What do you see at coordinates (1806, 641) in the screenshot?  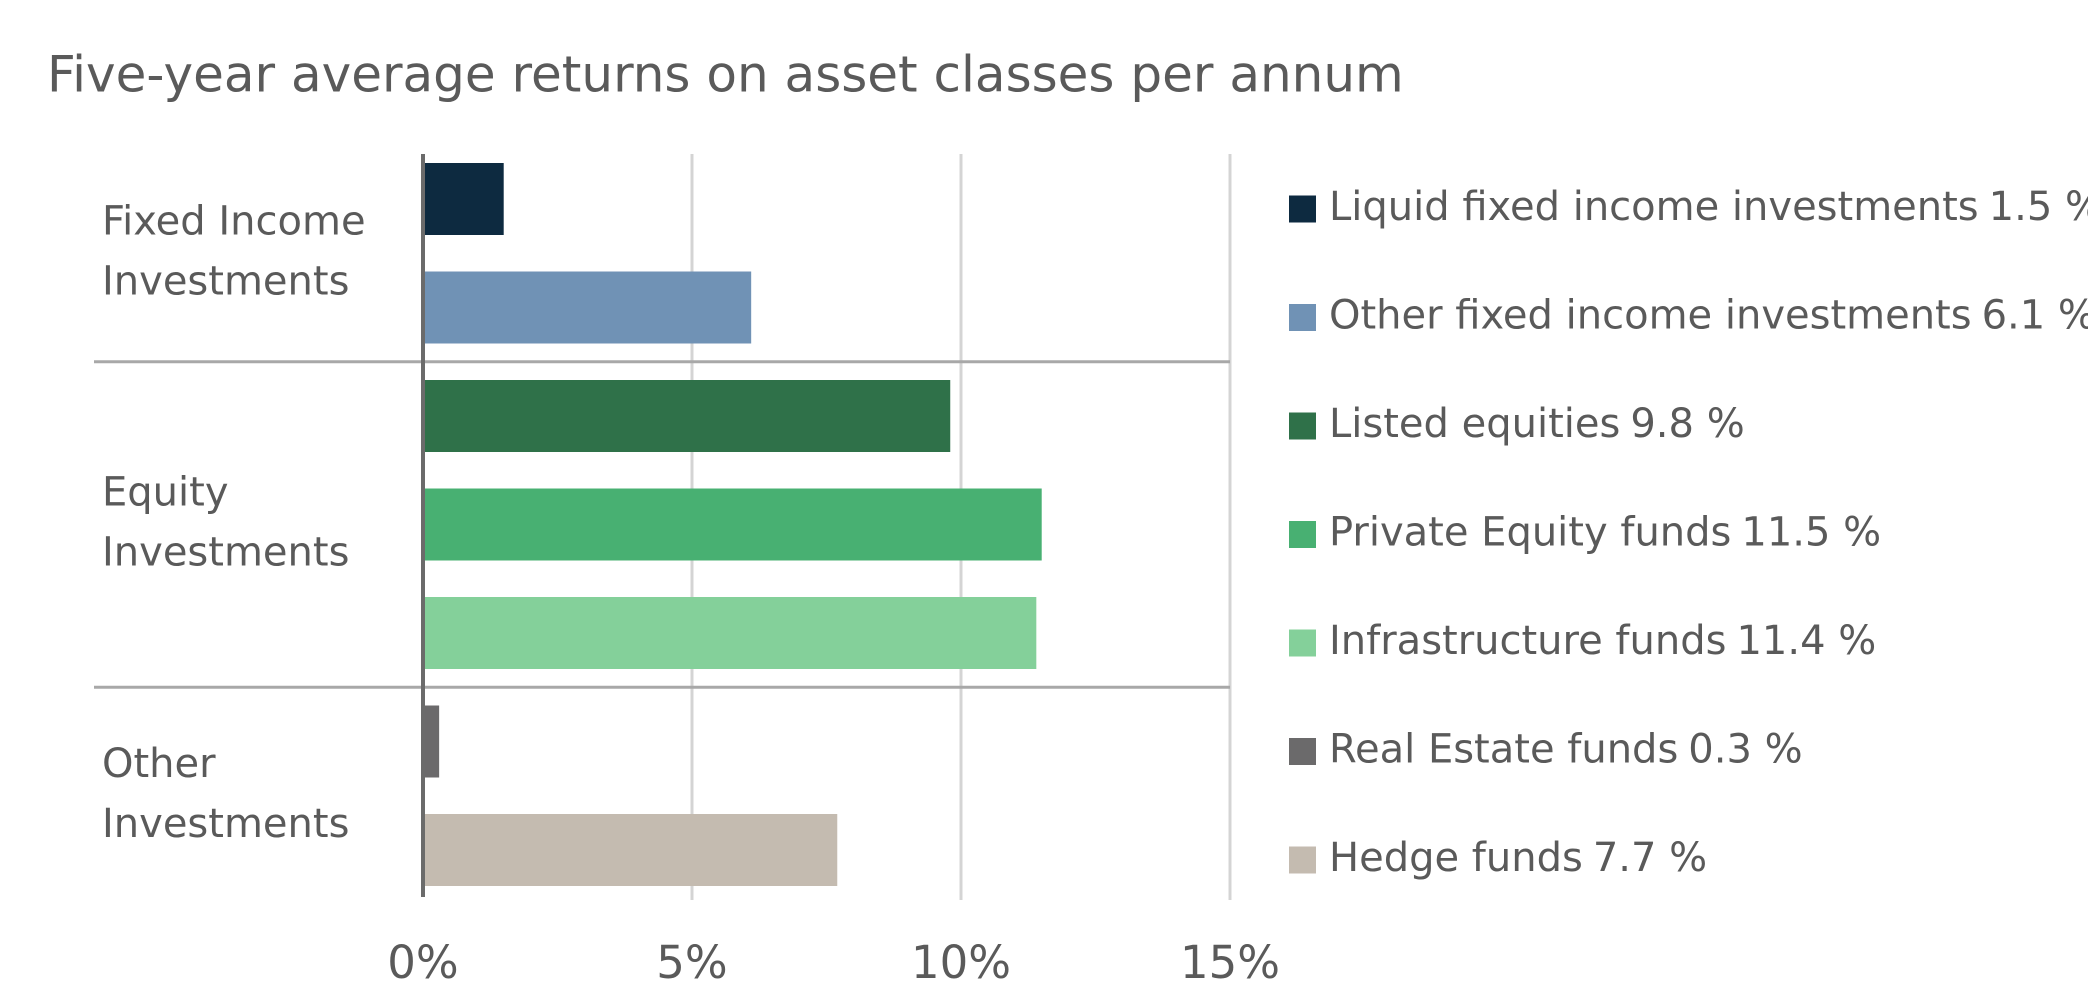 I see `legend-value: 11.4 %` at bounding box center [1806, 641].